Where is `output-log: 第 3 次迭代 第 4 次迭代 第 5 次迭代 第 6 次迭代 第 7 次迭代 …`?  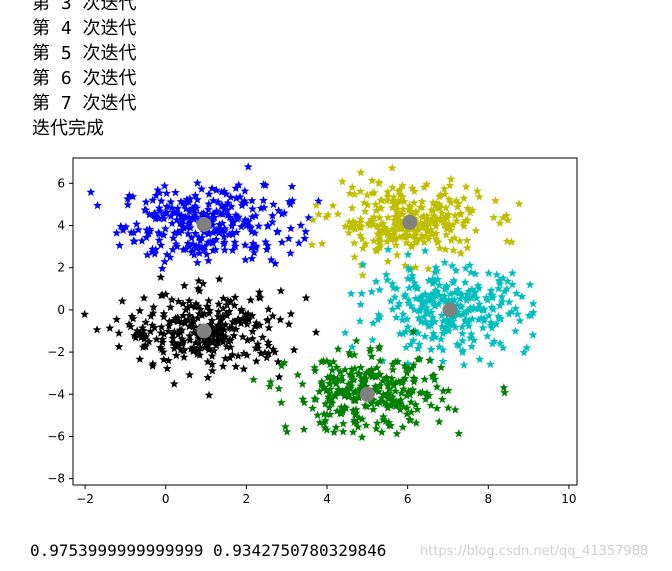
output-log: 第 3 次迭代 第 4 次迭代 第 5 次迭代 第 6 次迭代 第 7 次迭代 … is located at coordinates (84, 70).